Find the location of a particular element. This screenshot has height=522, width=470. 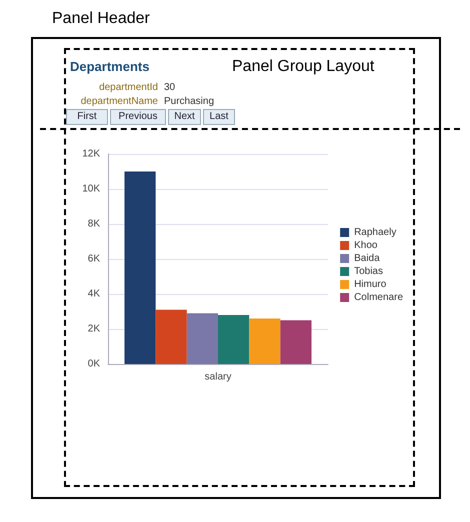

legend-label: Baida is located at coordinates (367, 258).